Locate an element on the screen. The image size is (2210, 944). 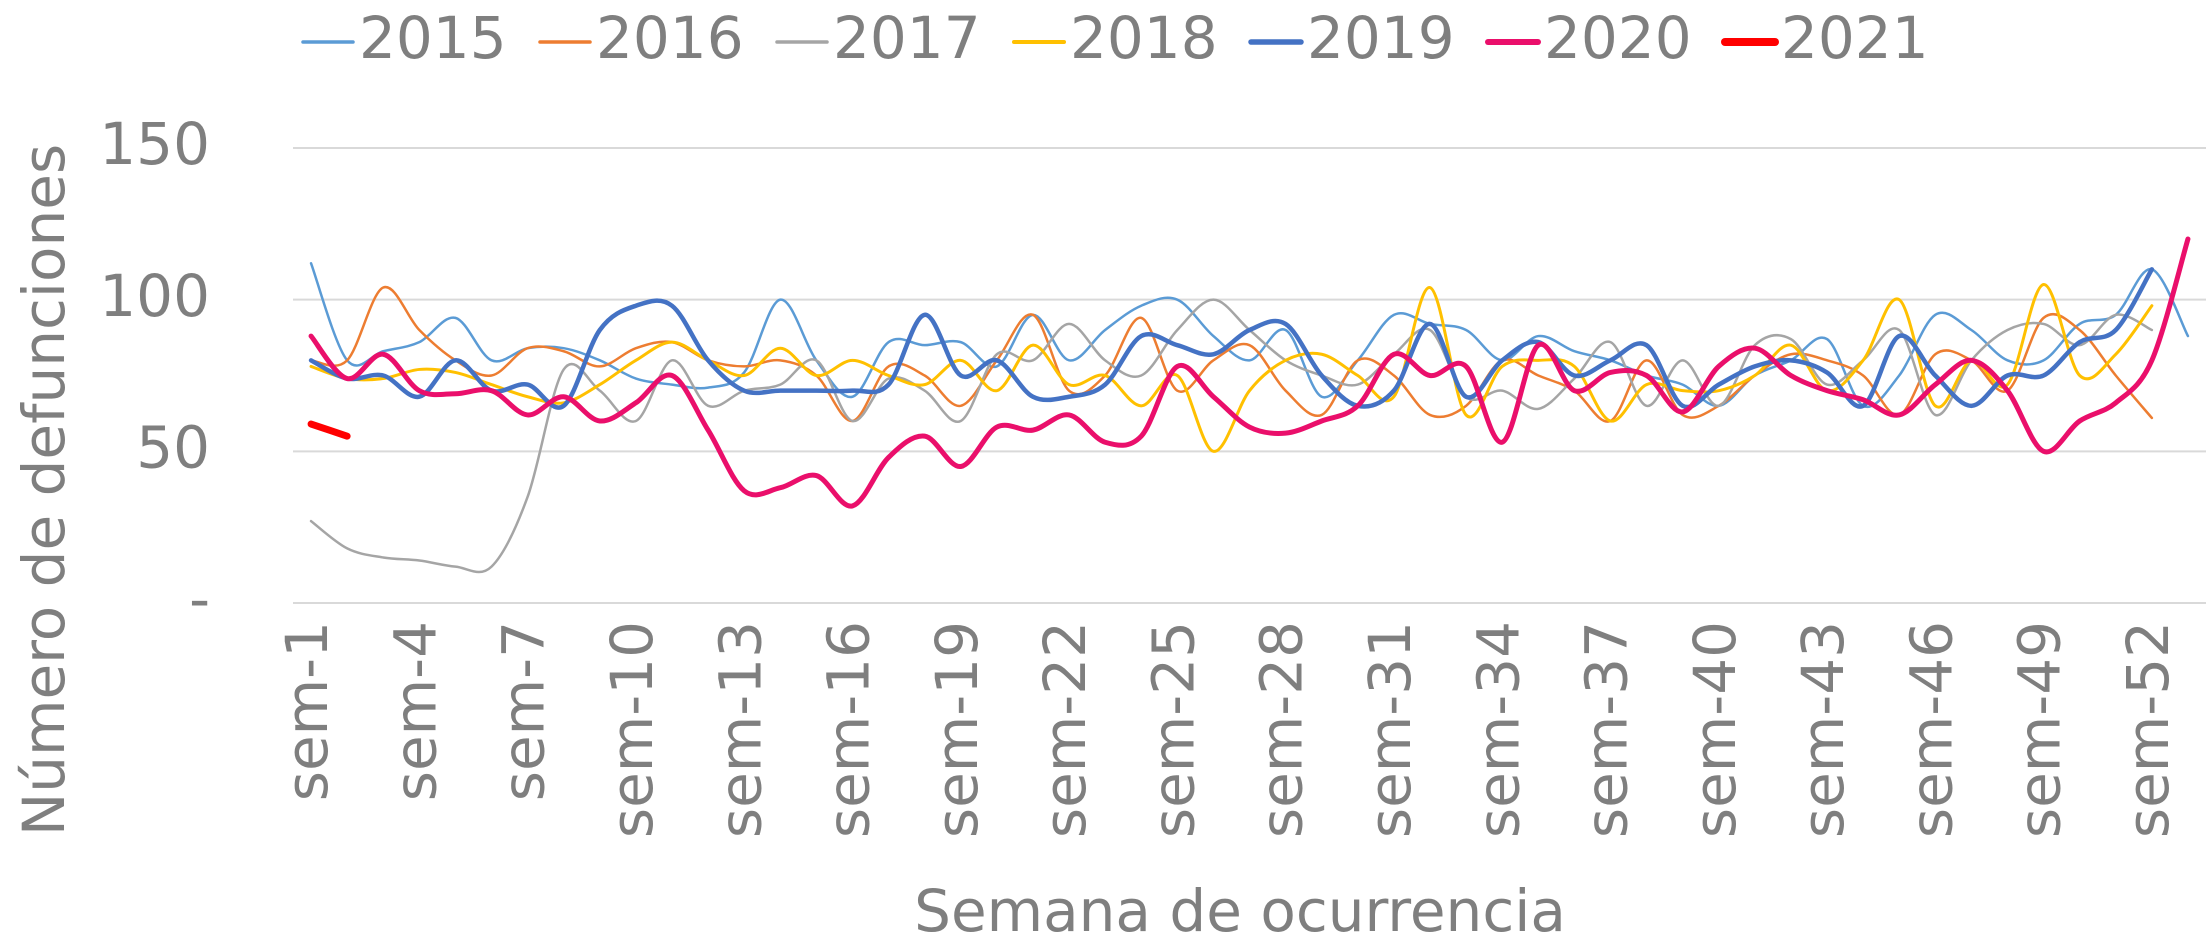
legend-label: 2015 is located at coordinates (433, 38).